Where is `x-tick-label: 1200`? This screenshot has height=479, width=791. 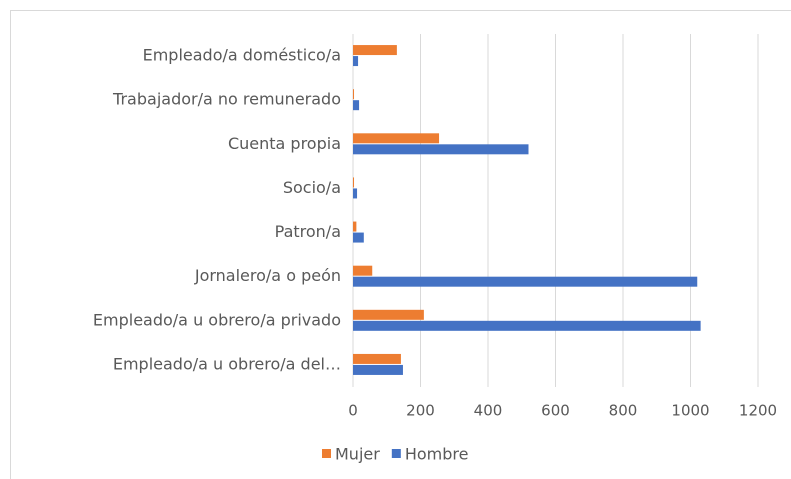
x-tick-label: 1200 is located at coordinates (758, 411).